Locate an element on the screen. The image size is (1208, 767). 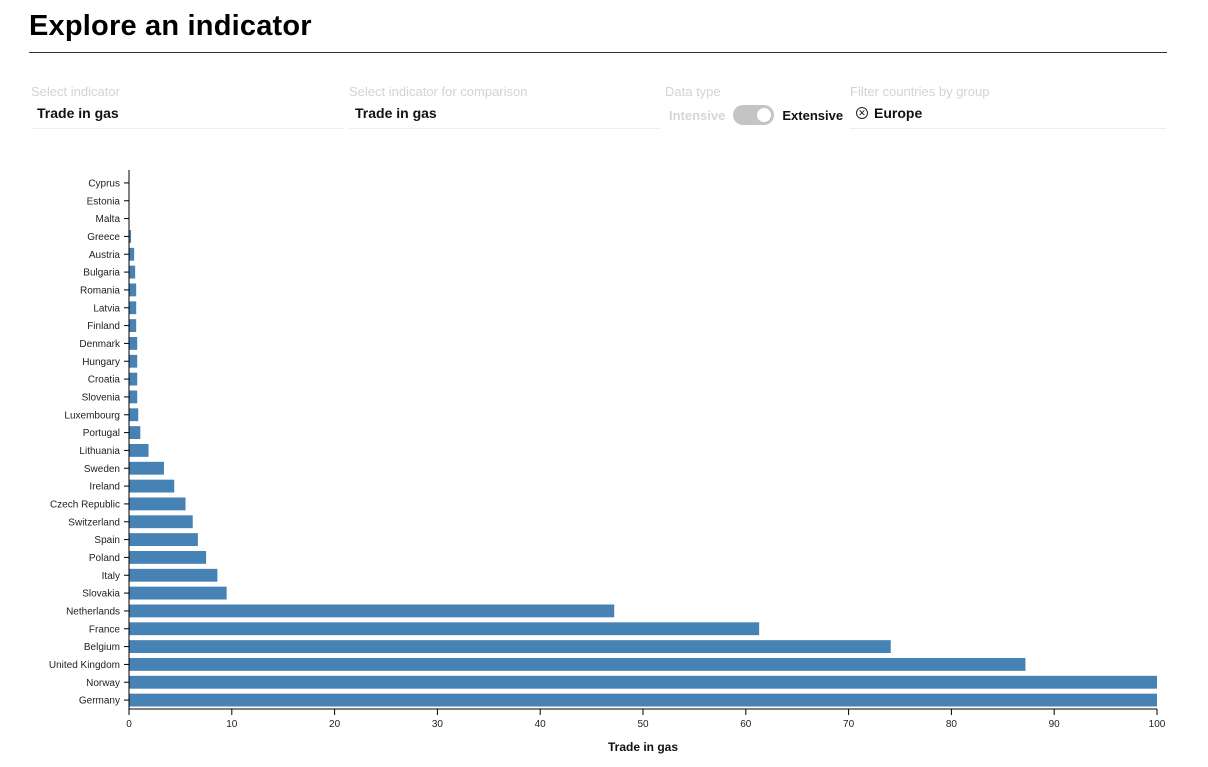
y-tick-label: Spain is located at coordinates (107, 540).